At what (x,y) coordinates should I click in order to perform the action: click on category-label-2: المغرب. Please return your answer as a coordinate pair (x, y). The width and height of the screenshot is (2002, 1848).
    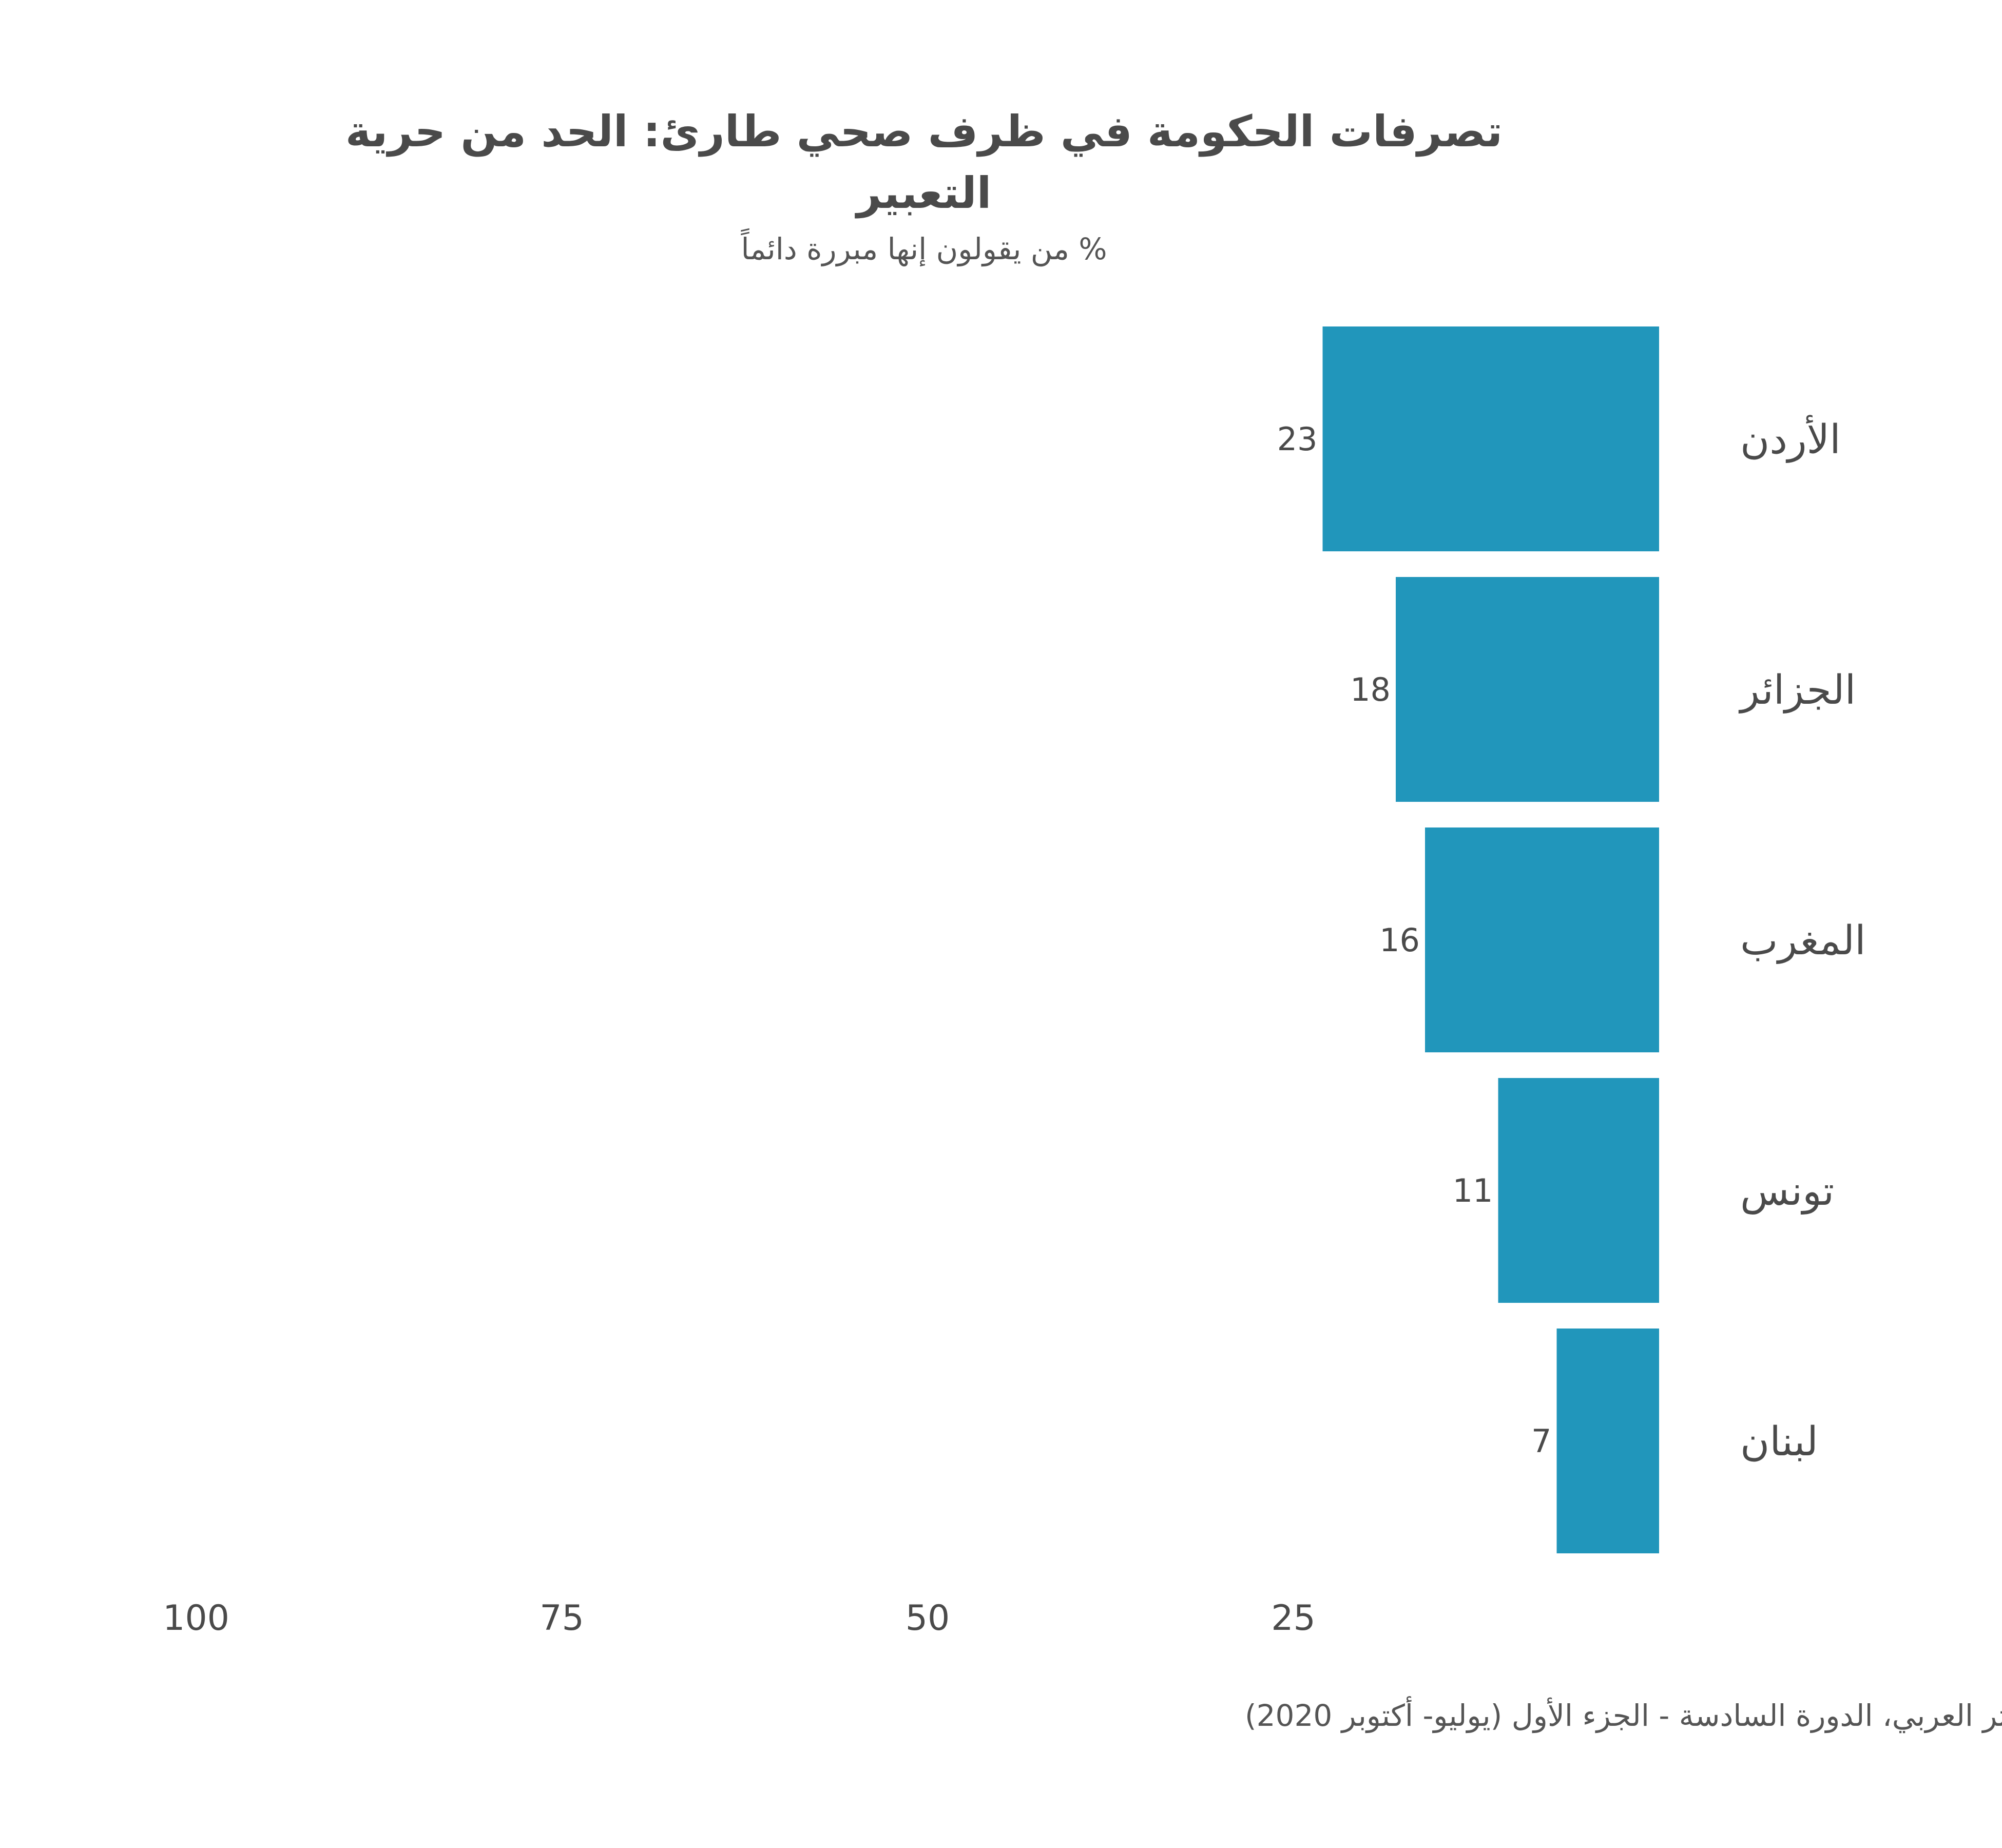
    Looking at the image, I should click on (1803, 941).